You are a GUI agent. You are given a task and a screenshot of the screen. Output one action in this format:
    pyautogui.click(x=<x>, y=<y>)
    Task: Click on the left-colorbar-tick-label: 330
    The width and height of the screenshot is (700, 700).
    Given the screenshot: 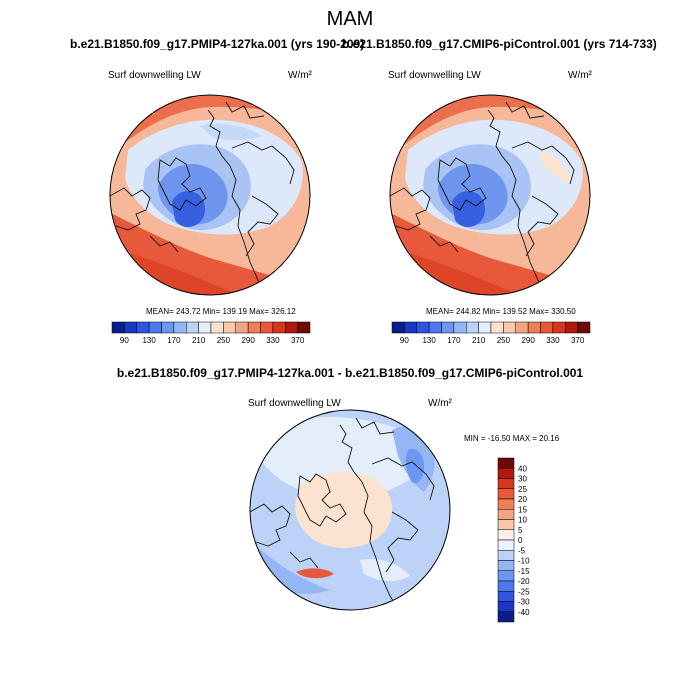 What is the action you would take?
    pyautogui.click(x=273, y=340)
    